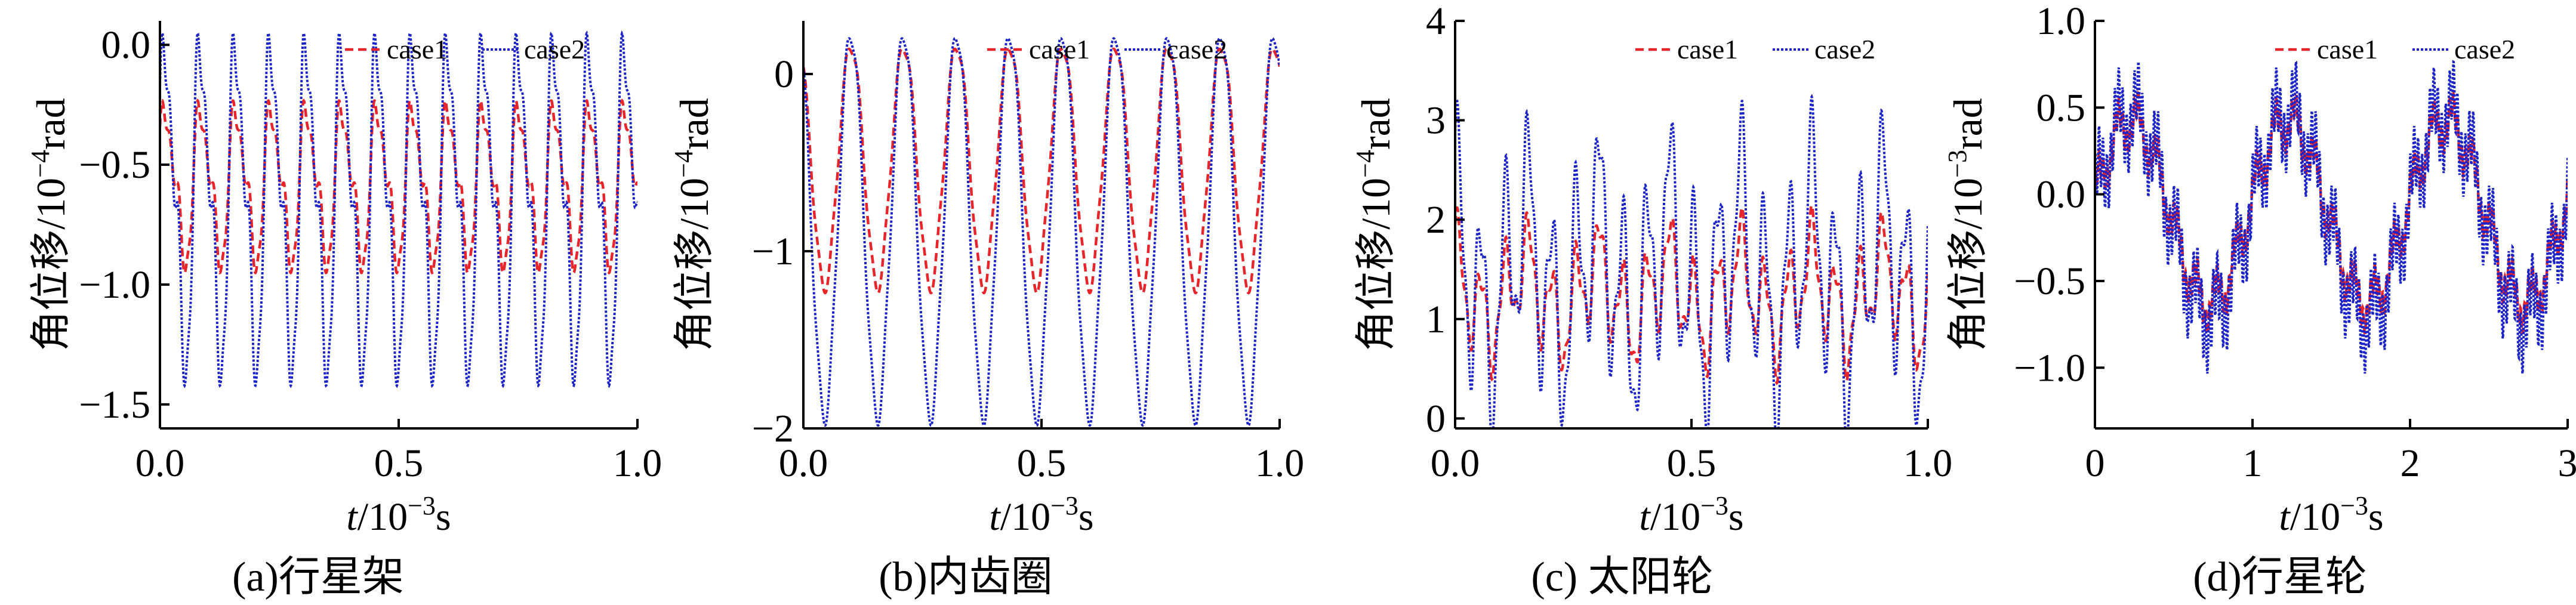 Image resolution: width=2576 pixels, height=605 pixels. What do you see at coordinates (1622, 577) in the screenshot?
I see `panel-caption: (c) 太阳轮` at bounding box center [1622, 577].